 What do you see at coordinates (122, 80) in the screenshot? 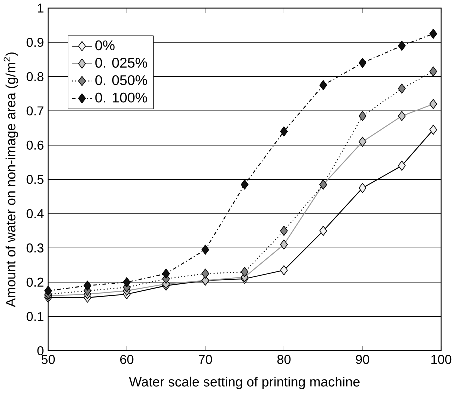
I see `legend-label: 0. 050%` at bounding box center [122, 80].